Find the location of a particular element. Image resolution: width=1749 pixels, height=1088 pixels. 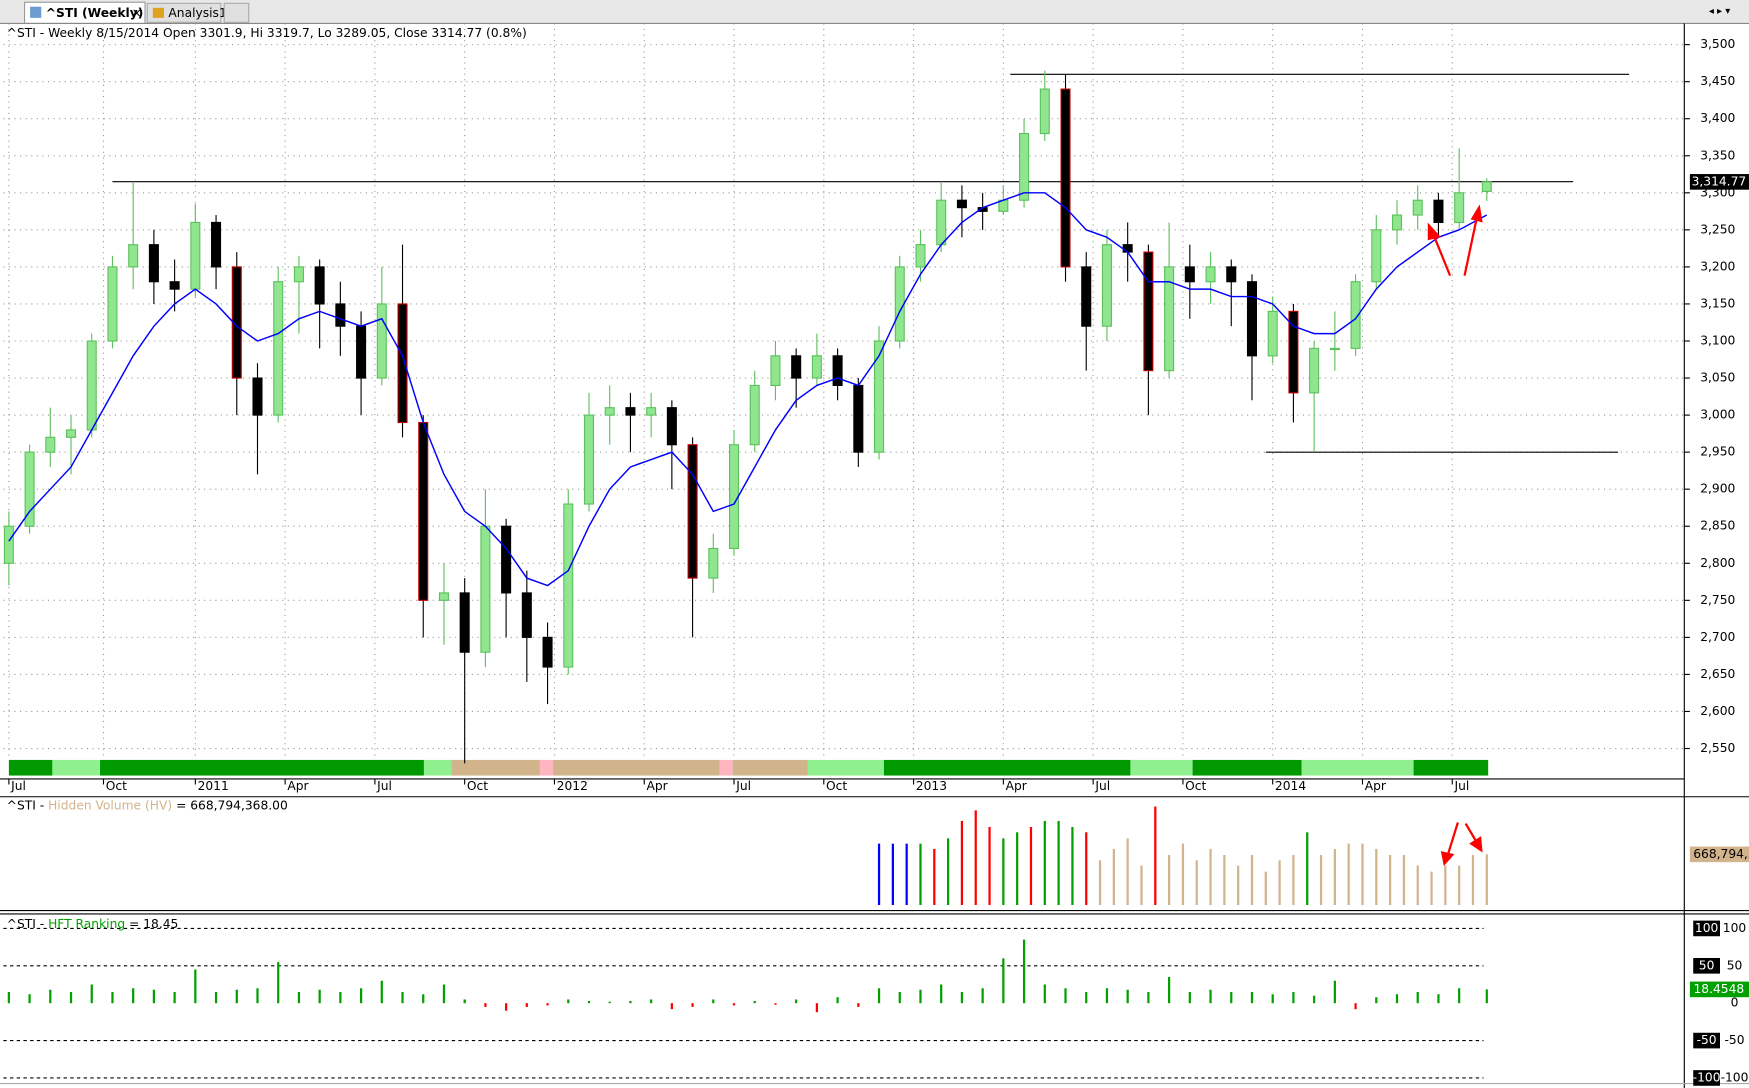

y-tick-label: 3,100 is located at coordinates (1717, 340).